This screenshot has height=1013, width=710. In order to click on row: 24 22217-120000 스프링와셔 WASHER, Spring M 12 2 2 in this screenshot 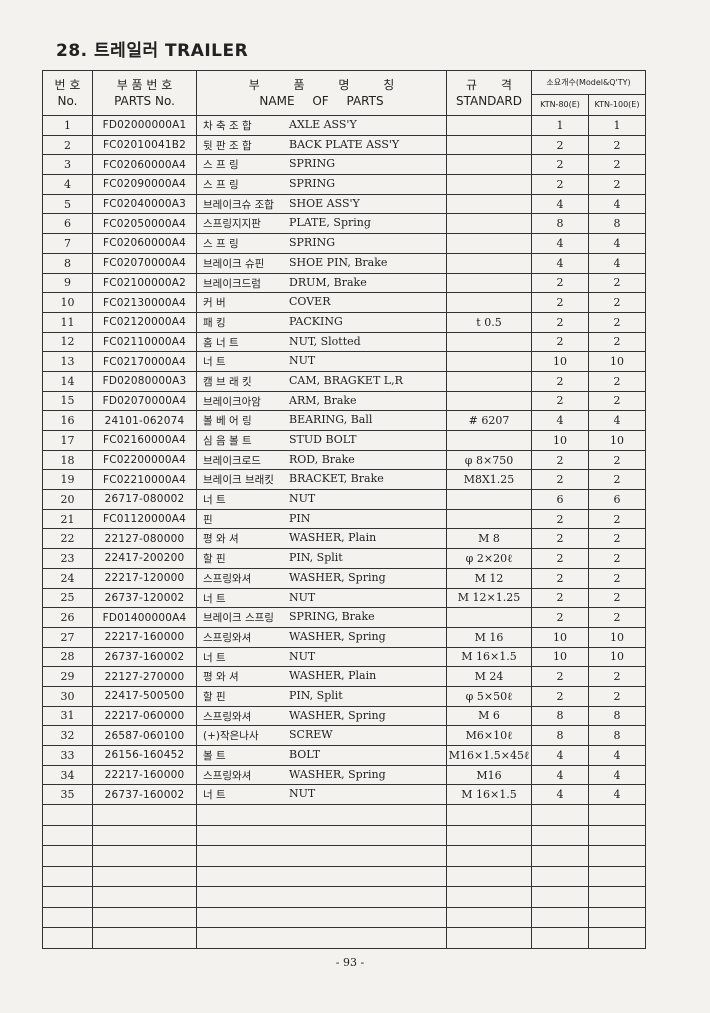, I will do `click(344, 578)`.